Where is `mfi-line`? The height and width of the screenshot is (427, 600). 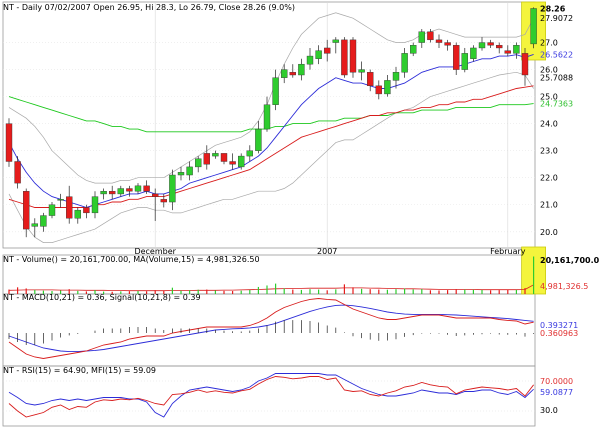
mfi-line is located at coordinates (271, 395).